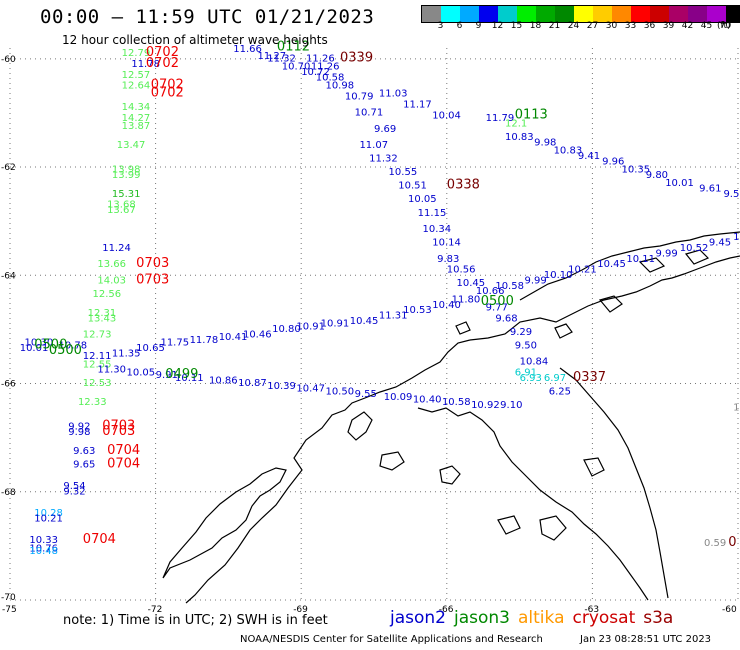  What do you see at coordinates (8, 493) in the screenshot?
I see `lat-tick-label: -68` at bounding box center [8, 493].